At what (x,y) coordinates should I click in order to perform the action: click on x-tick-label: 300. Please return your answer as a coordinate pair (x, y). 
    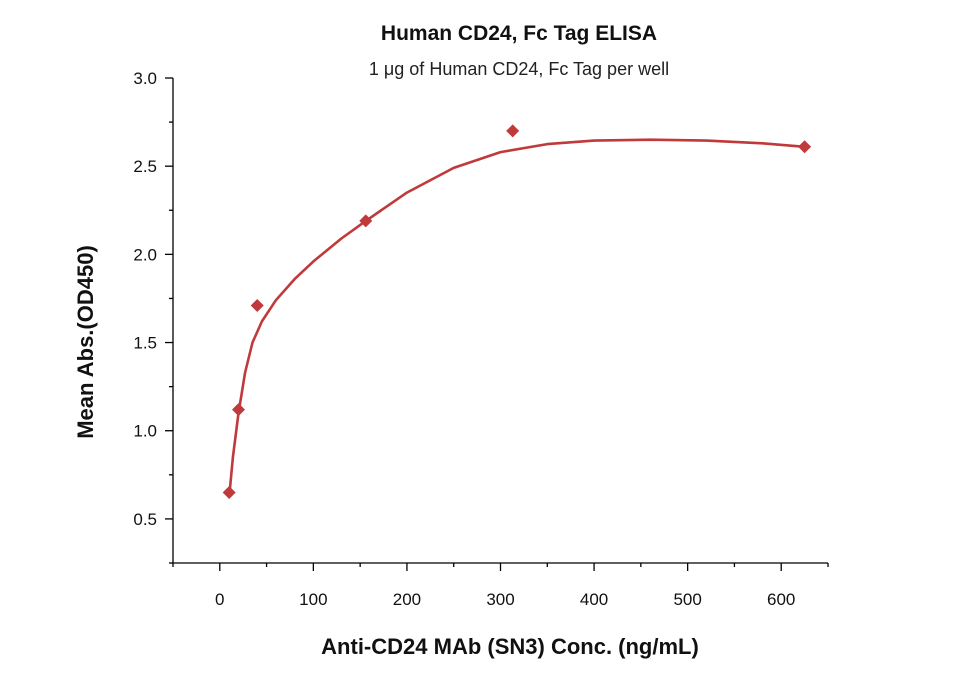
    Looking at the image, I should click on (500, 599).